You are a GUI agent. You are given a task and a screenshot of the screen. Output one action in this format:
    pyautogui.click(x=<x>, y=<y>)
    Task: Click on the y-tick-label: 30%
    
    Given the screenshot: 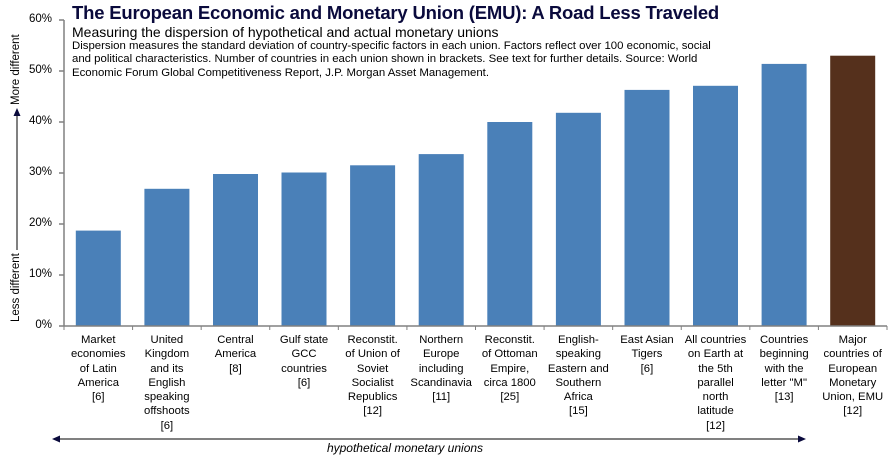 What is the action you would take?
    pyautogui.click(x=40, y=172)
    